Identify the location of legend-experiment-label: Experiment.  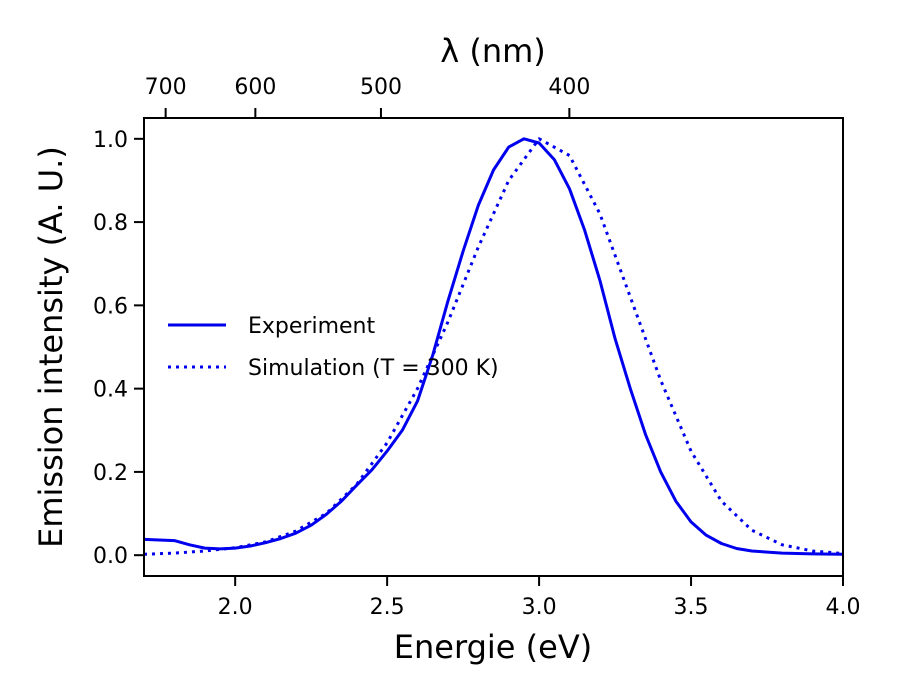
(311, 326).